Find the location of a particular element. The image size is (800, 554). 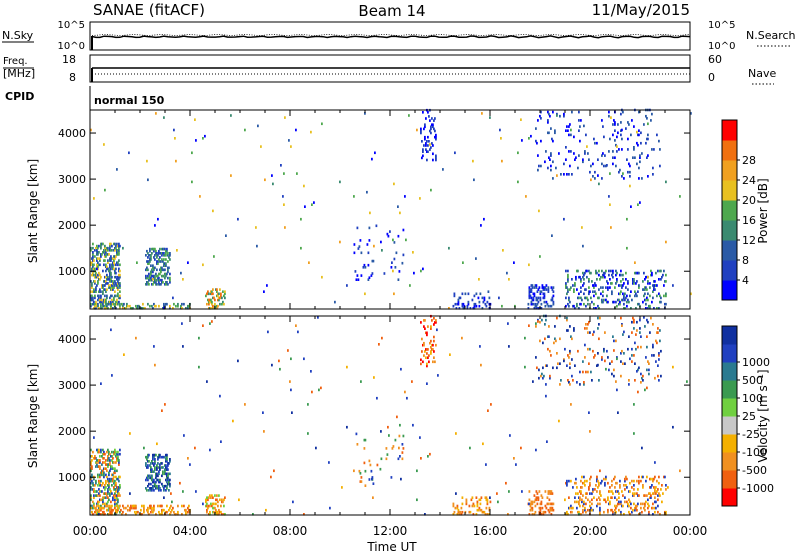

nsearch-trace is located at coordinates (391, 35).